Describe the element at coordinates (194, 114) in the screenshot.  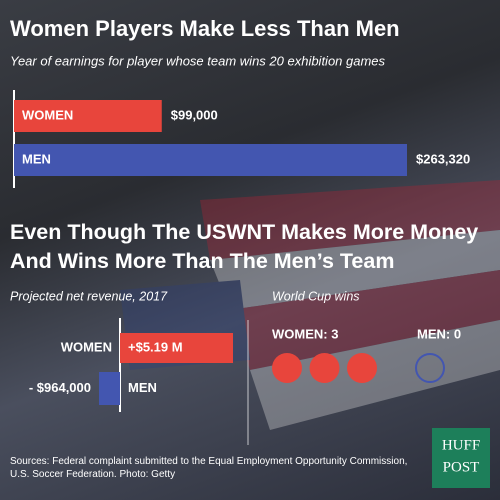
I see `value-label: $99,000` at that location.